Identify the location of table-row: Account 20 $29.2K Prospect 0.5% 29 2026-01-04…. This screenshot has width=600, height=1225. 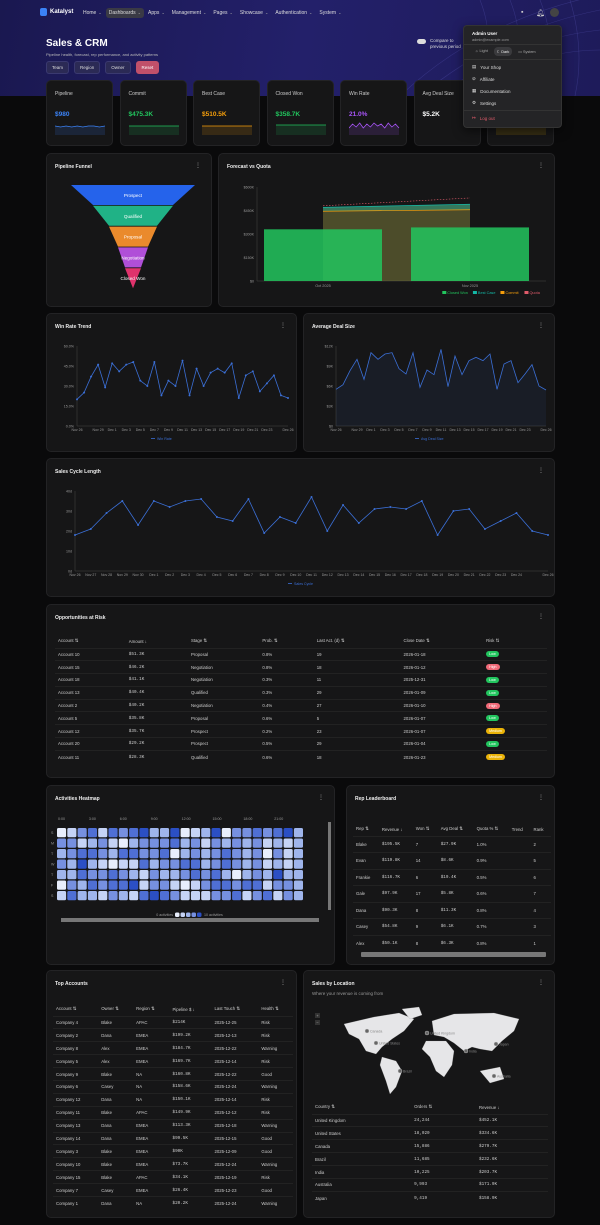
(301, 744).